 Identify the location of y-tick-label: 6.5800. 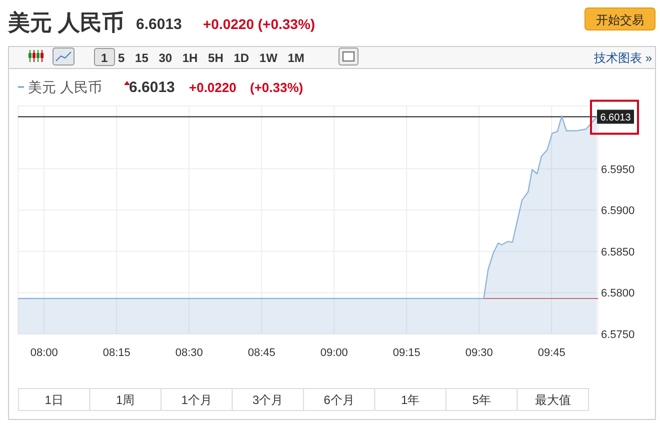
(618, 294).